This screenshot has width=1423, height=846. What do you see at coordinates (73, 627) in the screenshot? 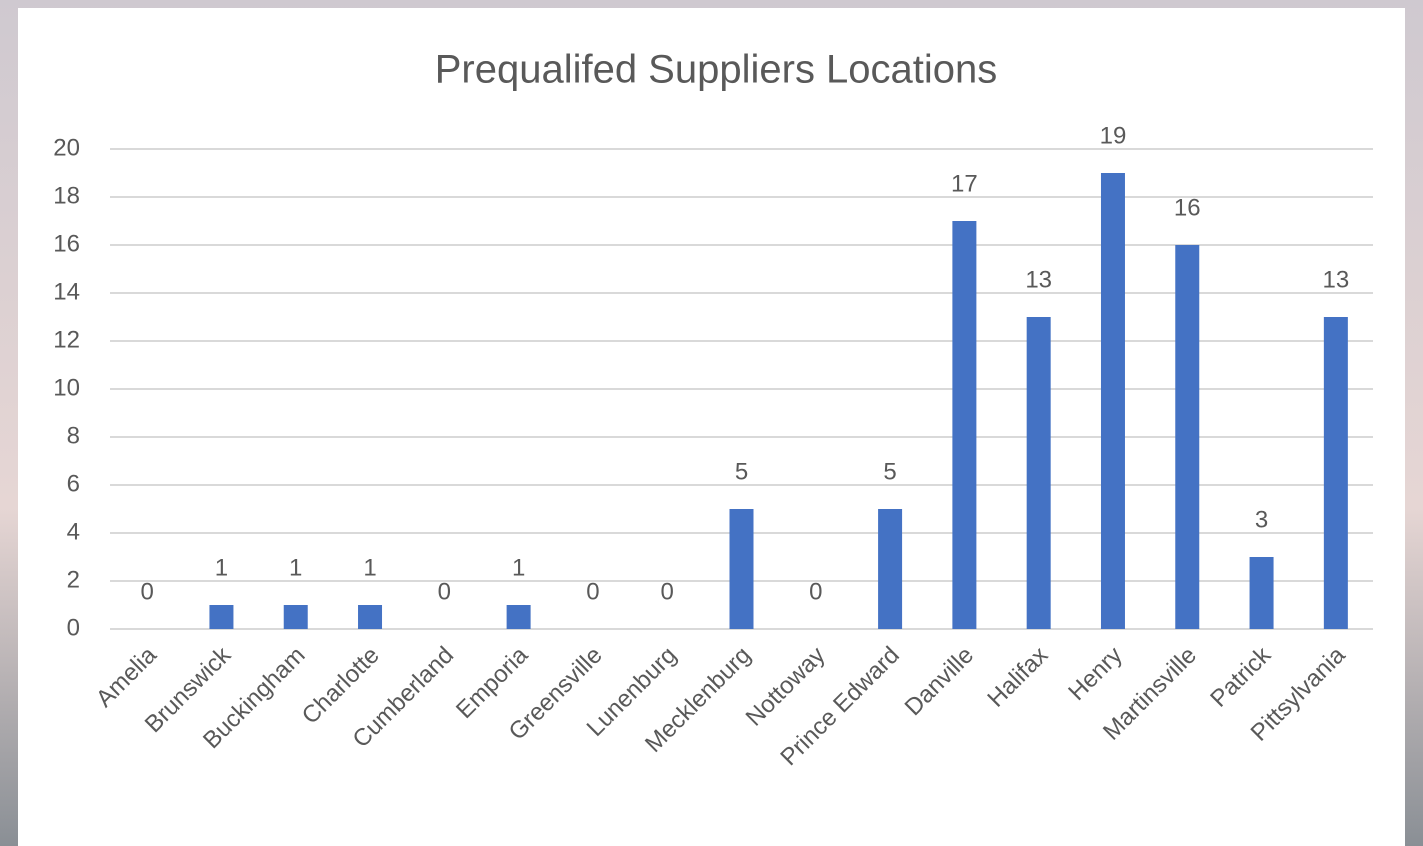
I see `y-tick-label: 0` at bounding box center [73, 627].